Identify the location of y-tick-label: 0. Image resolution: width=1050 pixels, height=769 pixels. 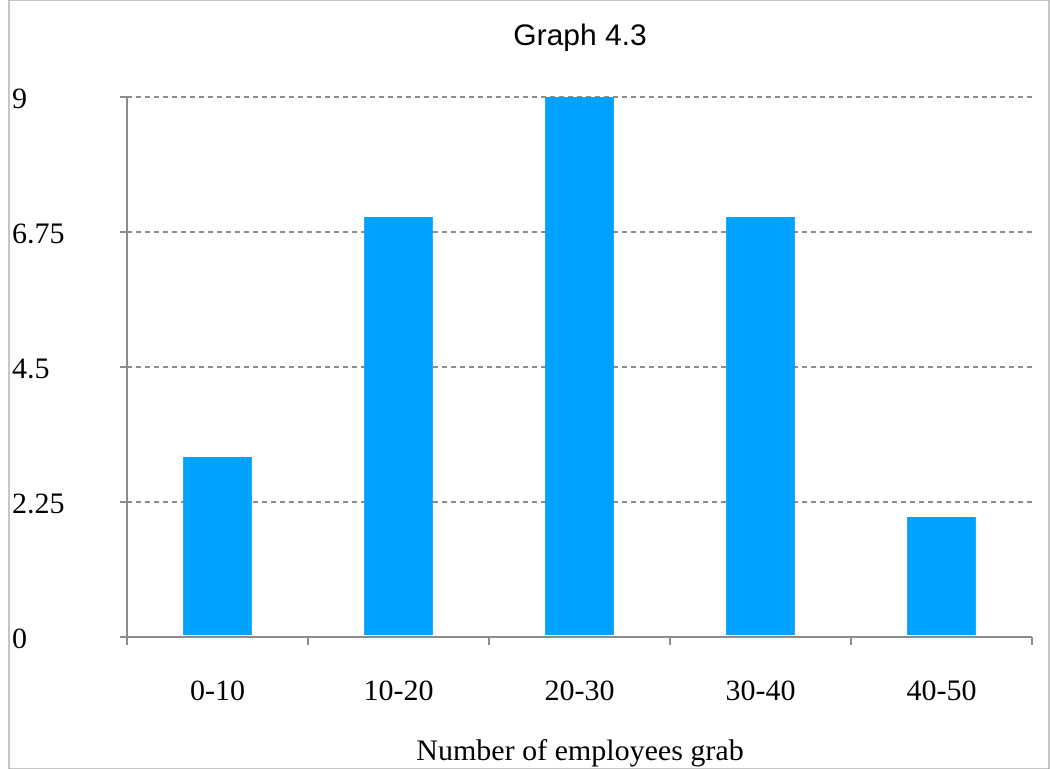
(19, 638).